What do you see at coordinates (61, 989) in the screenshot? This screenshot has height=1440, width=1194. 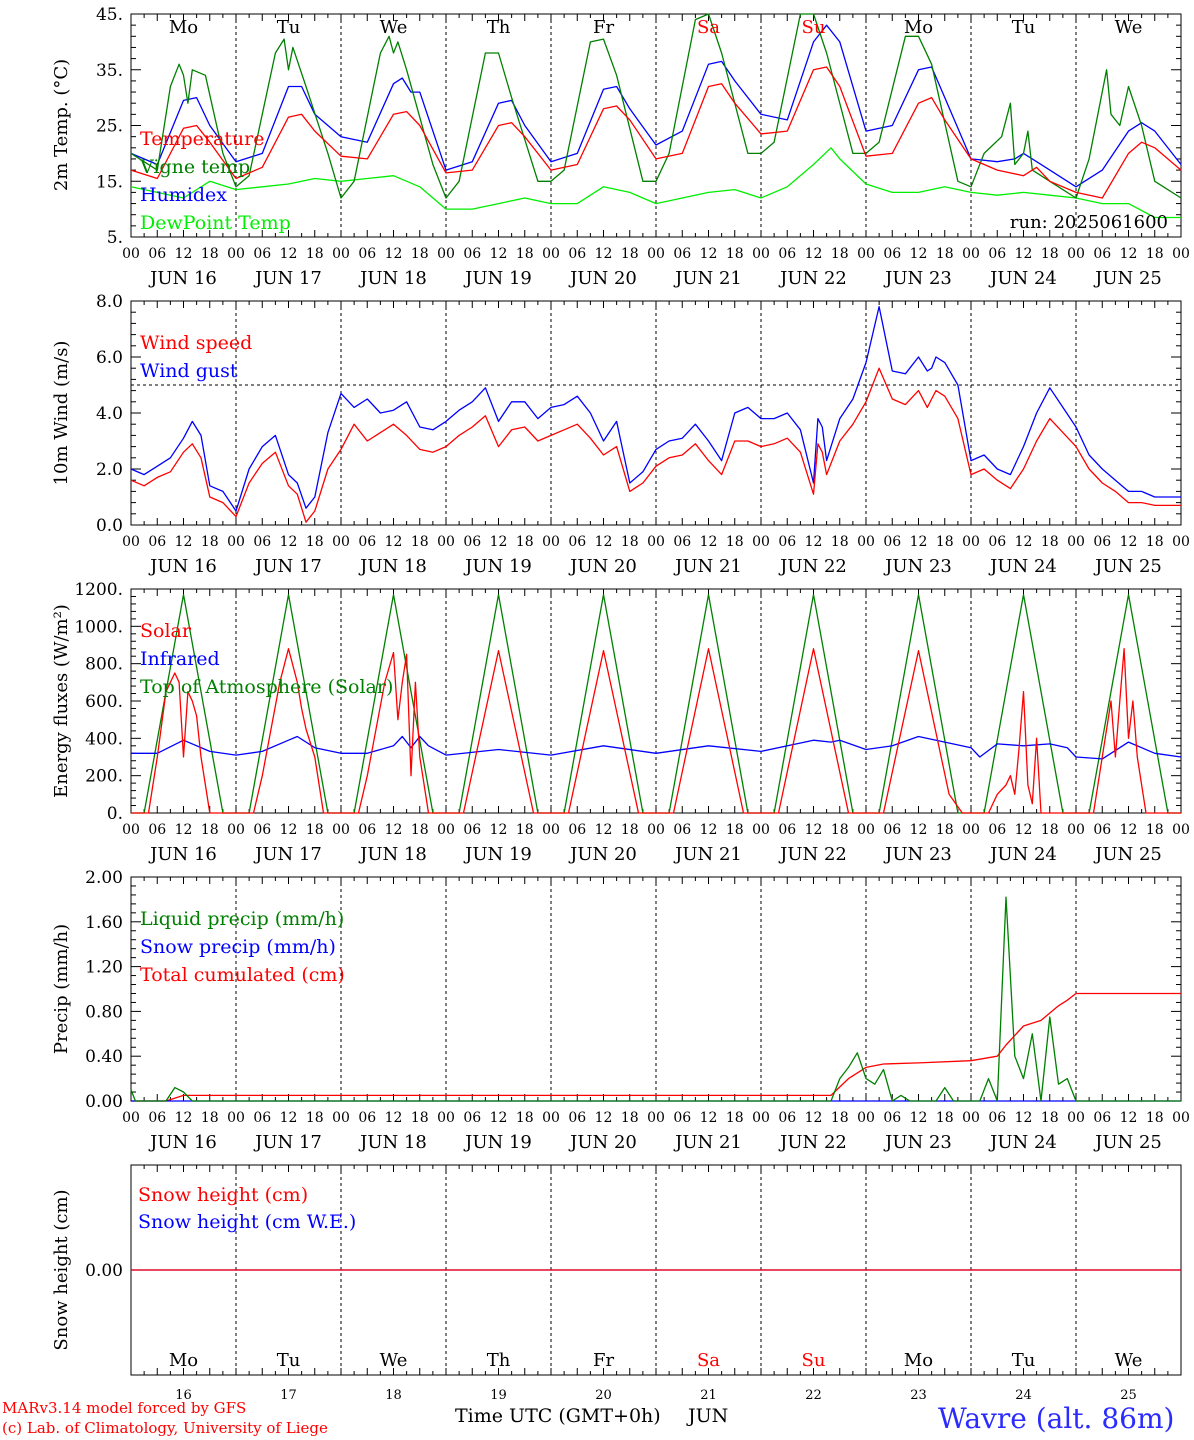 I see `y-axis-label: Precip (mm/h)` at bounding box center [61, 989].